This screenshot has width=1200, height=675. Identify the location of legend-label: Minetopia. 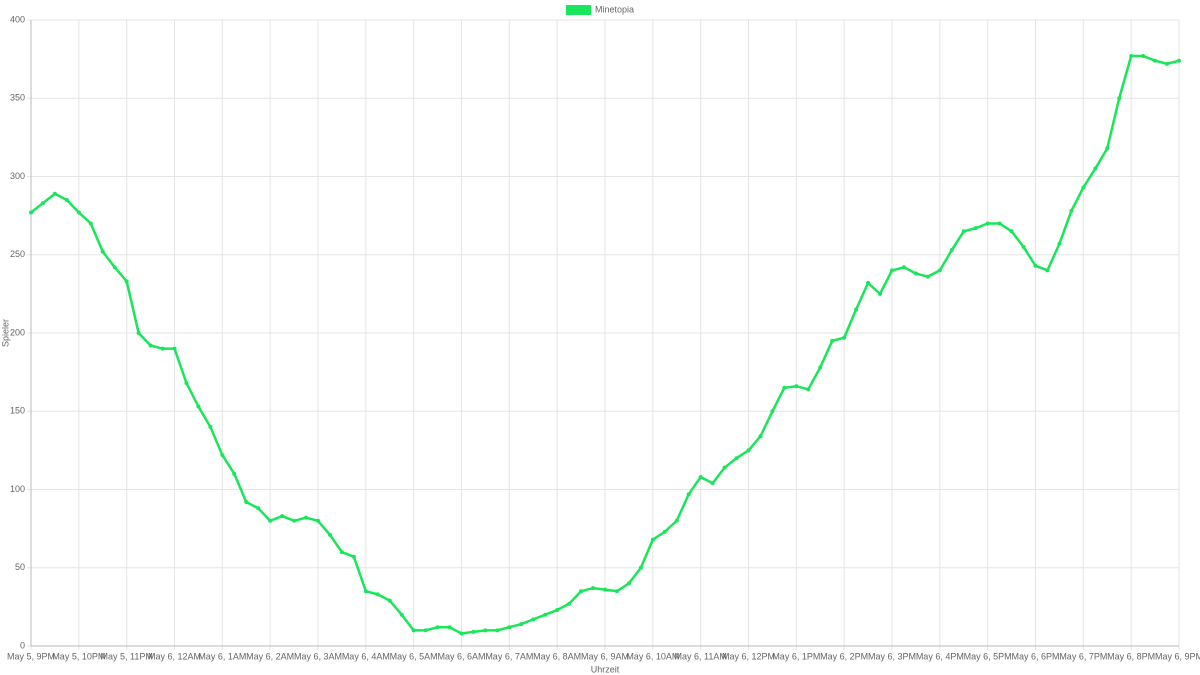
(614, 9).